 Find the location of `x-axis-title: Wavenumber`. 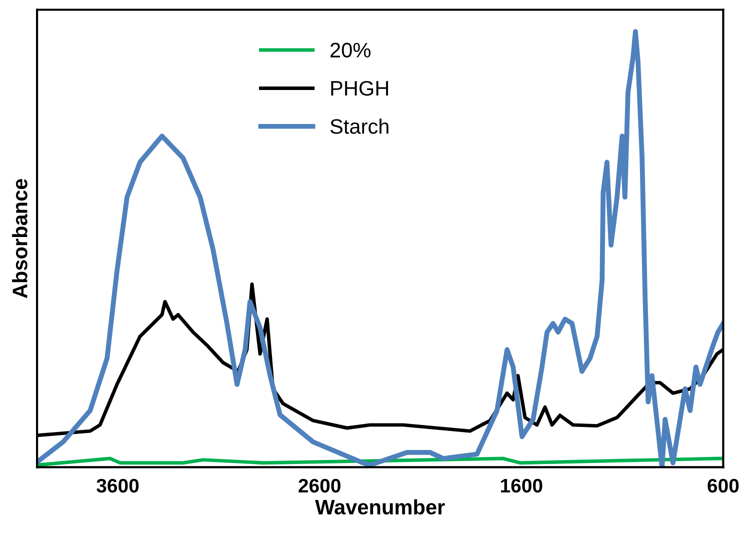

x-axis-title: Wavenumber is located at coordinates (380, 507).